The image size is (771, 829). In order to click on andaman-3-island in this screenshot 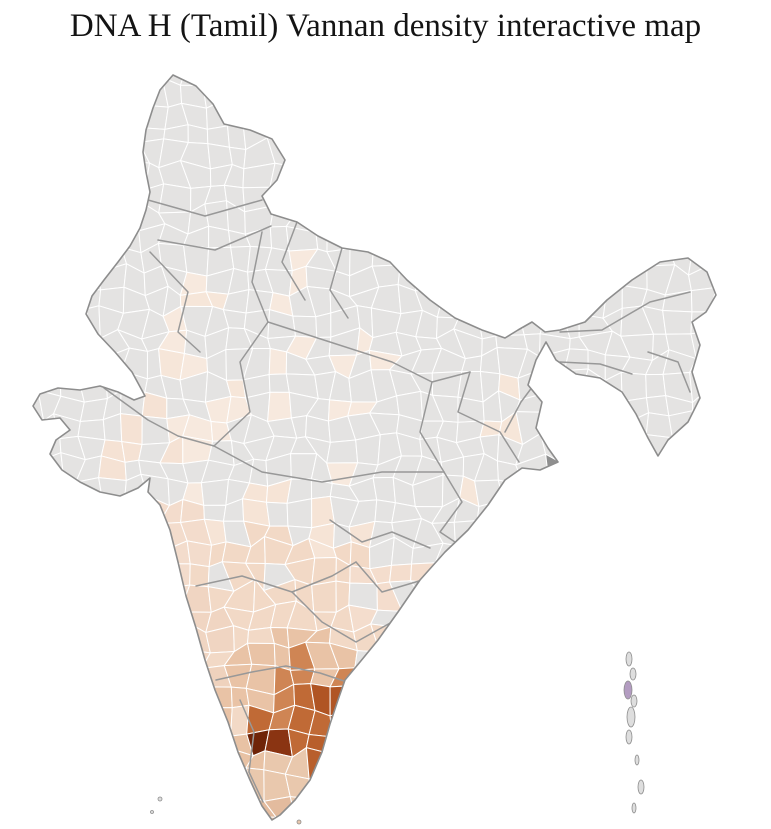, I will do `click(634, 701)`.